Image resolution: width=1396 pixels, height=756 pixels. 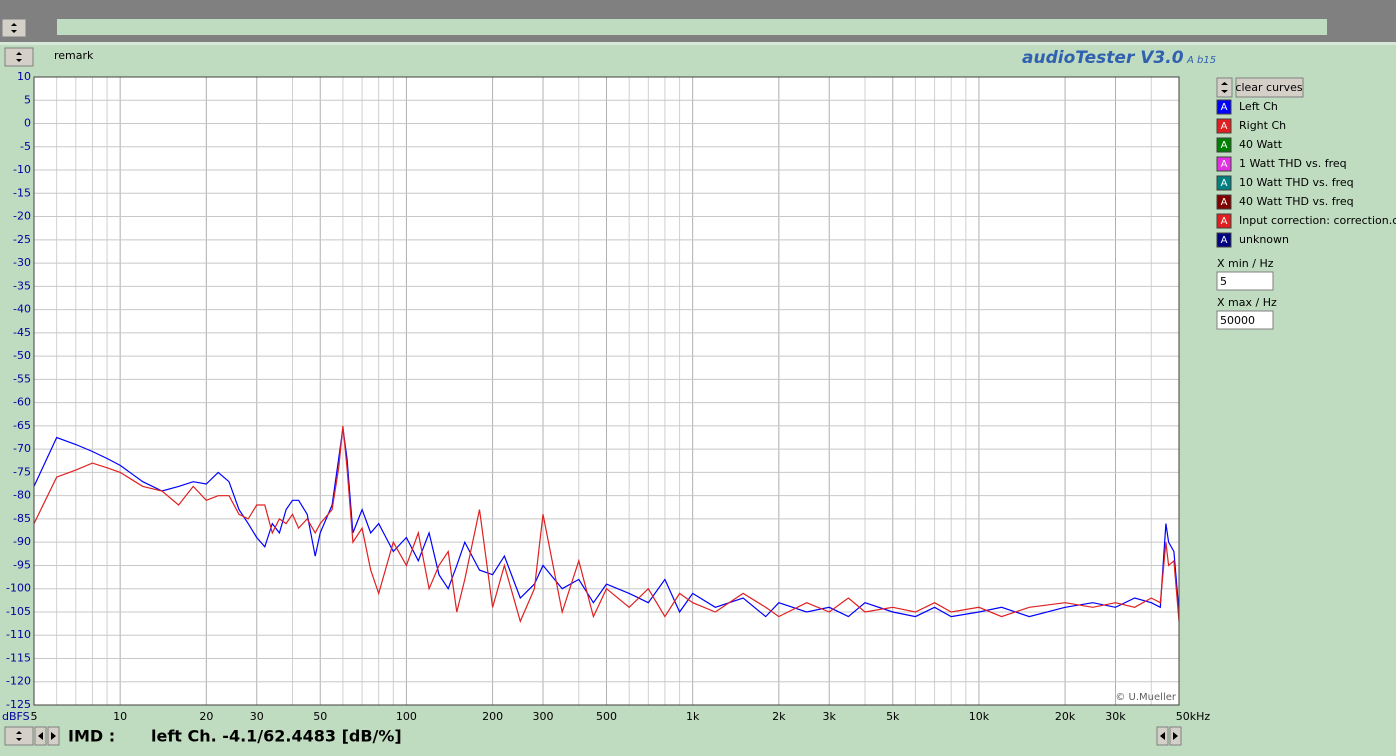 What do you see at coordinates (1103, 58) in the screenshot?
I see `app-title: audioTester V3.0` at bounding box center [1103, 58].